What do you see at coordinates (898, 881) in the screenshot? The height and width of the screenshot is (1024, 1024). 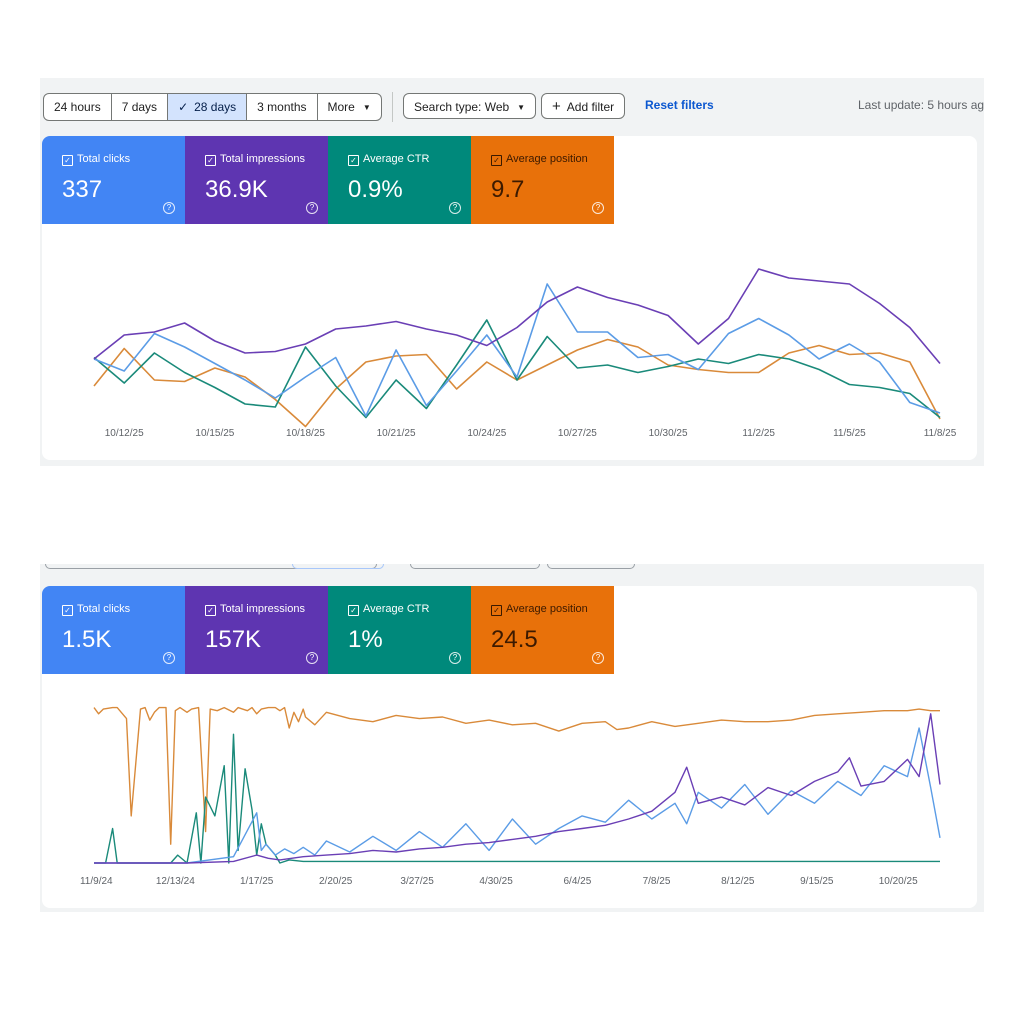 I see `x-tick-label: 10/20/25` at bounding box center [898, 881].